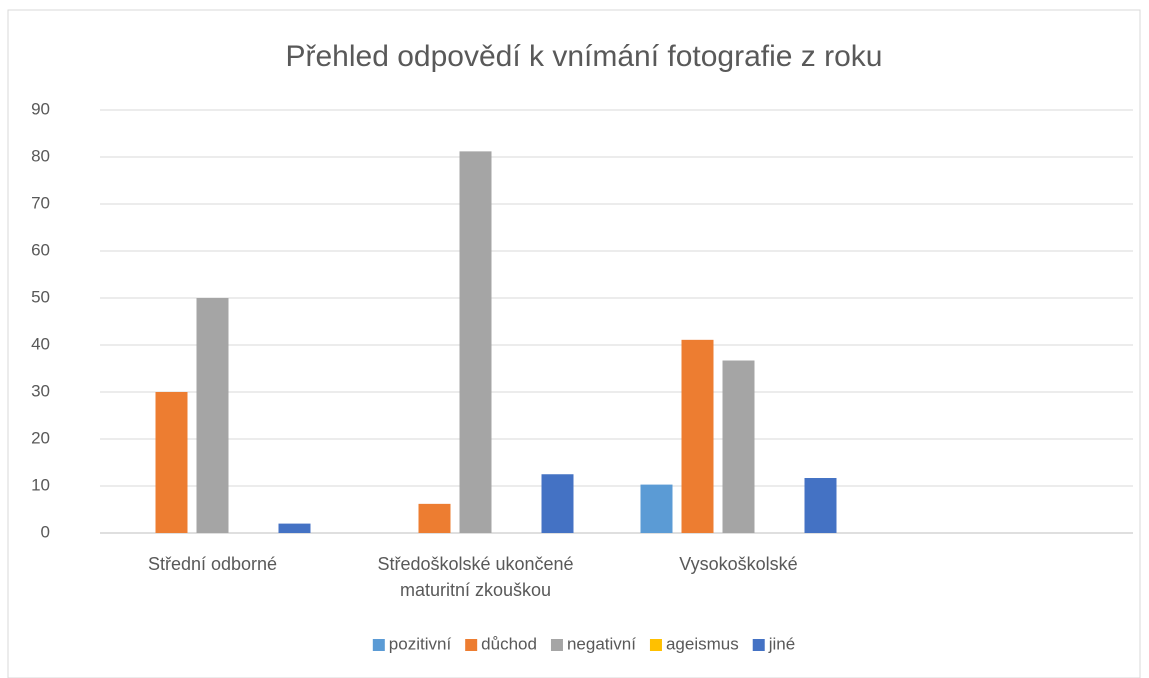 The width and height of the screenshot is (1149, 678). I want to click on legend: pozitivní důchod negativní ageismus jiné, so click(583, 643).